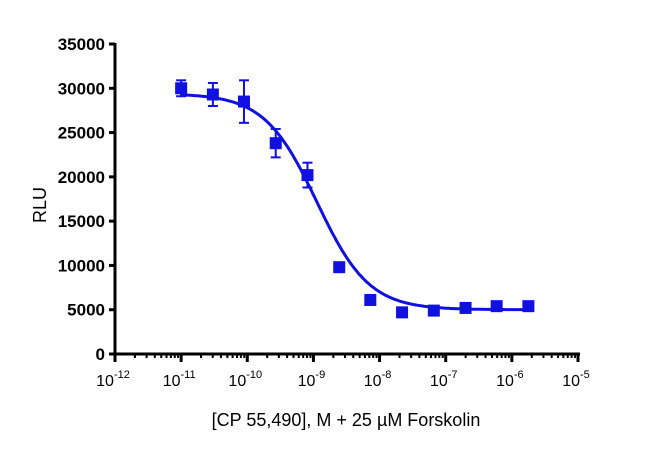 The image size is (650, 453). What do you see at coordinates (100, 354) in the screenshot?
I see `y-tick-label: 0` at bounding box center [100, 354].